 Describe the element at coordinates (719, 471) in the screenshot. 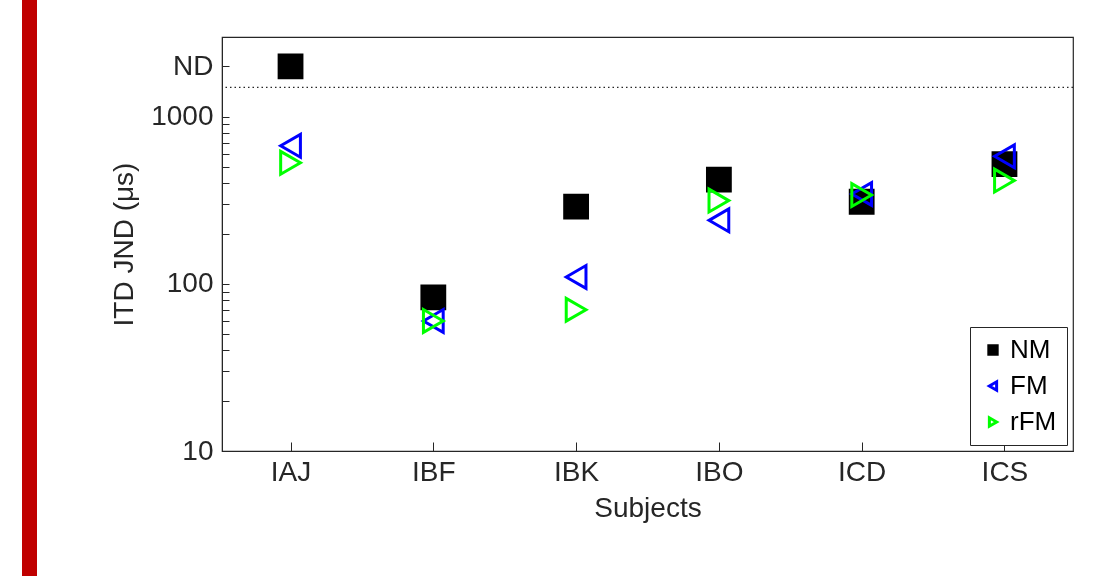

I see `x-tick-label: IBO` at that location.